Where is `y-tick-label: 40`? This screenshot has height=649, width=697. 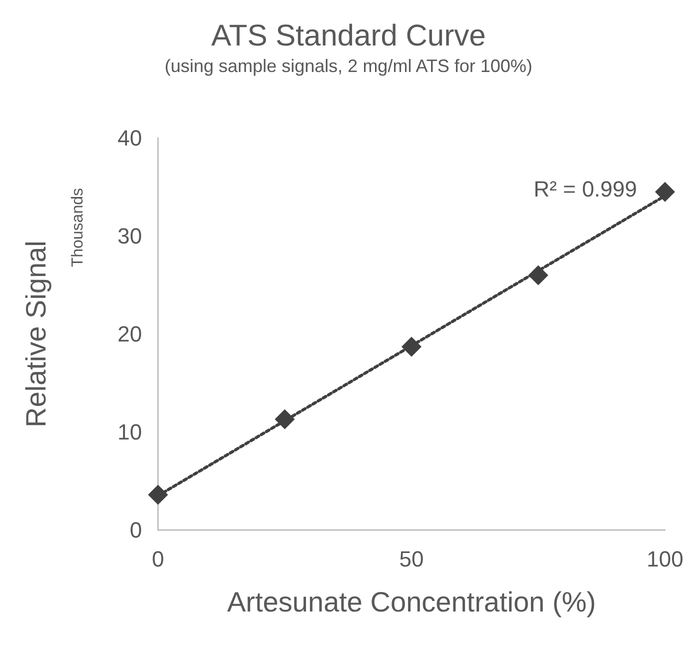 y-tick-label: 40 is located at coordinates (130, 138).